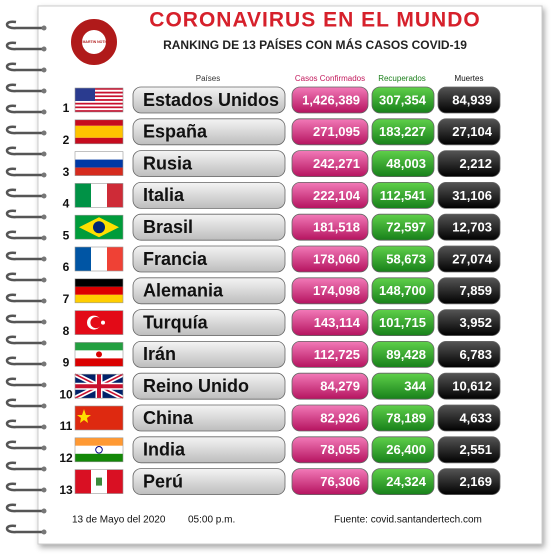 Image resolution: width=552 pixels, height=560 pixels. I want to click on recovered-value: 148,700, so click(402, 290).